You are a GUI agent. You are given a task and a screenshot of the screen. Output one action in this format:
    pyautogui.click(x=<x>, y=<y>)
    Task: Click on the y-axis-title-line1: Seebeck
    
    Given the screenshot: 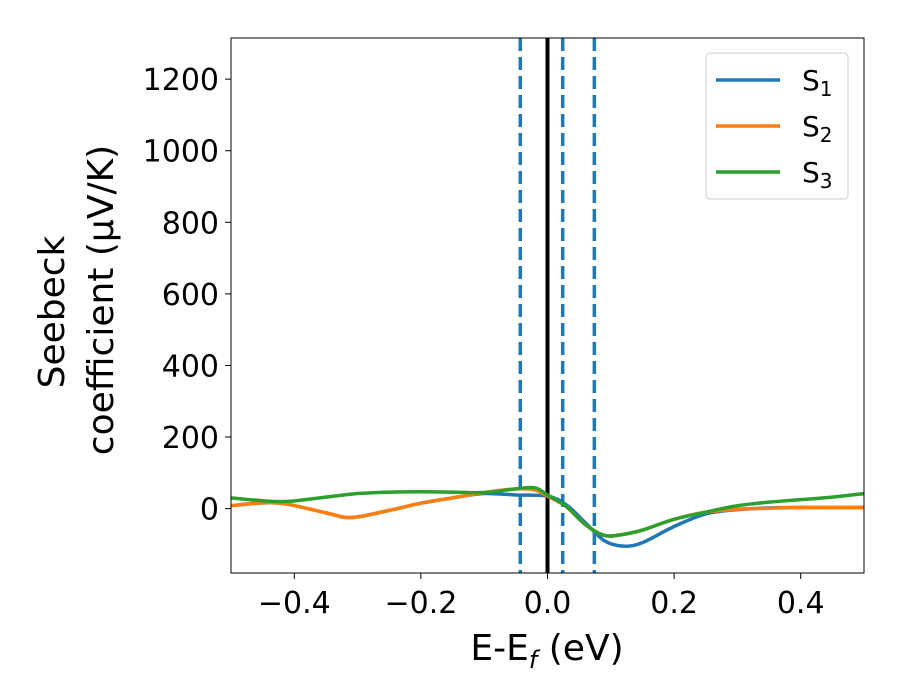 What is the action you would take?
    pyautogui.click(x=52, y=311)
    